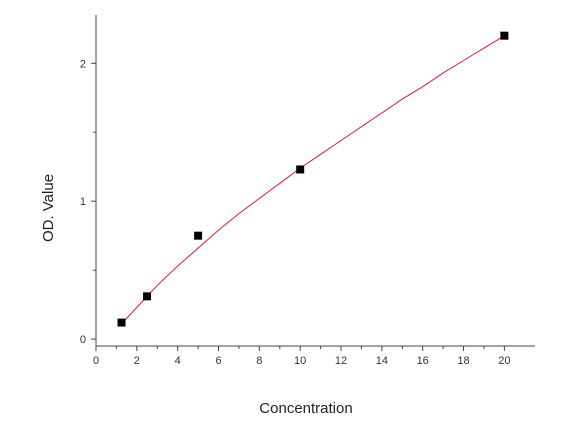 Image resolution: width=570 pixels, height=432 pixels. Describe the element at coordinates (305, 408) in the screenshot. I see `x-axis-title: Concentration` at that location.